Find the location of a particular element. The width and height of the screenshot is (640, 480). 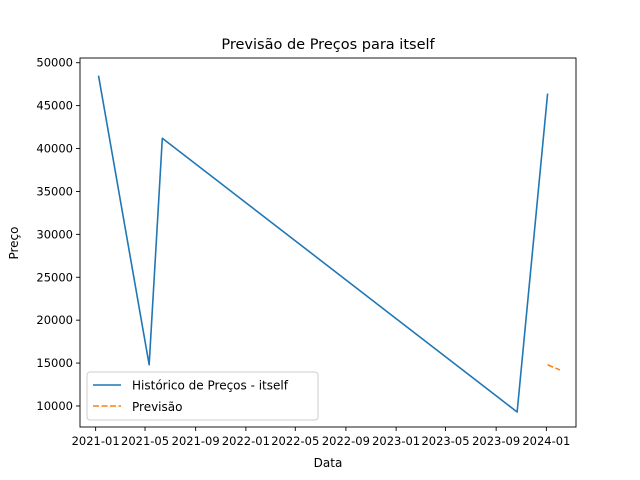

legend-box is located at coordinates (202, 396).